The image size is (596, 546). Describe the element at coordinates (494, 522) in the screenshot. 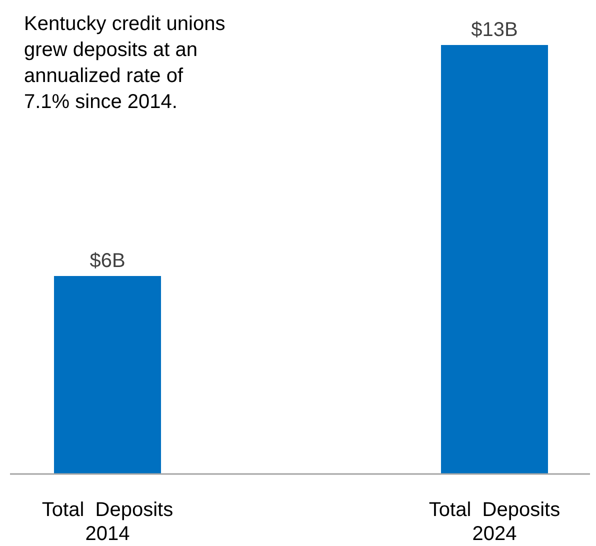

I see `x-tick-label: Total Deposits 2024` at that location.